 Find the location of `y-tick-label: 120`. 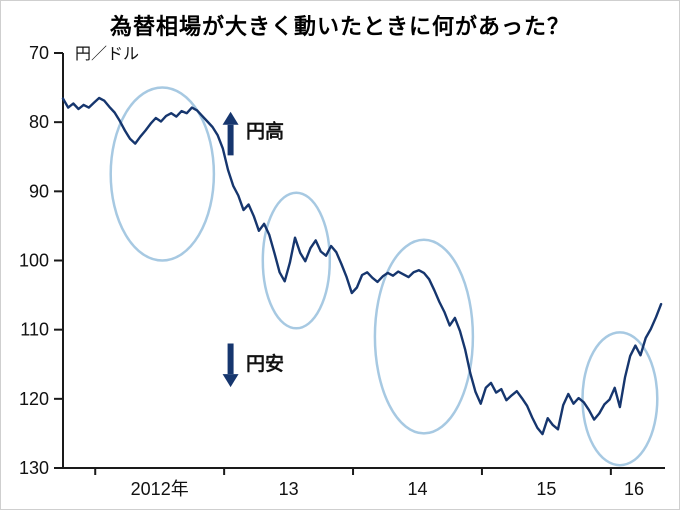

y-tick-label: 120 is located at coordinates (34, 399).